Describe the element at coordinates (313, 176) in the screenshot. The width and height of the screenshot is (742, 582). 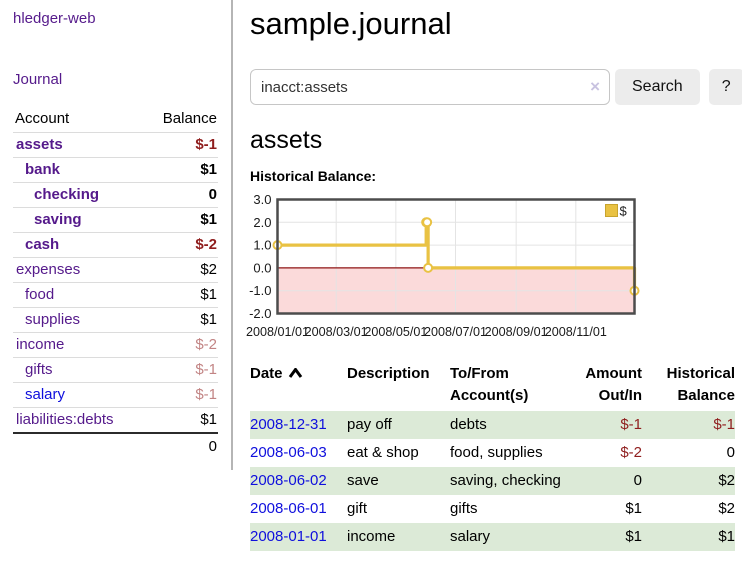
I see `chart-title: Historical Balance:` at that location.